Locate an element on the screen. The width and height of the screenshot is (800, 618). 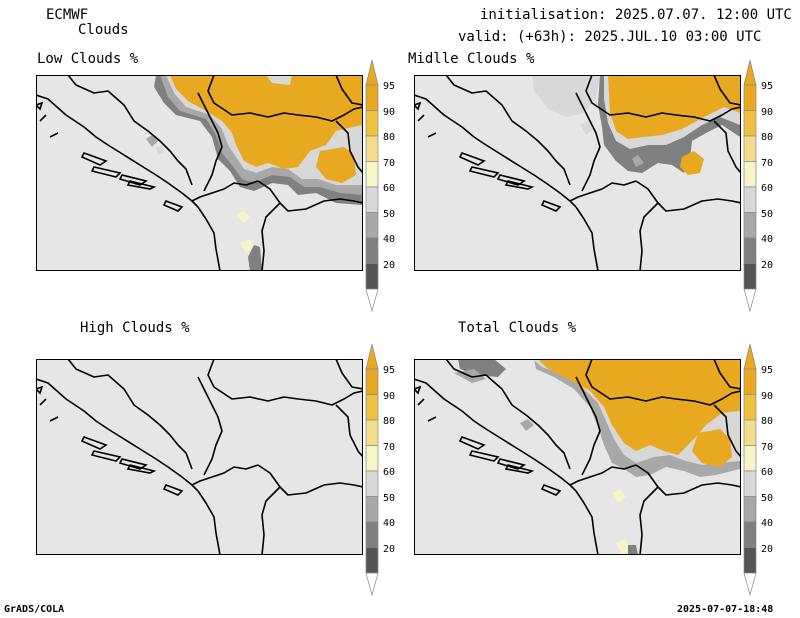
panel-title-high: High Clouds % is located at coordinates (135, 328).